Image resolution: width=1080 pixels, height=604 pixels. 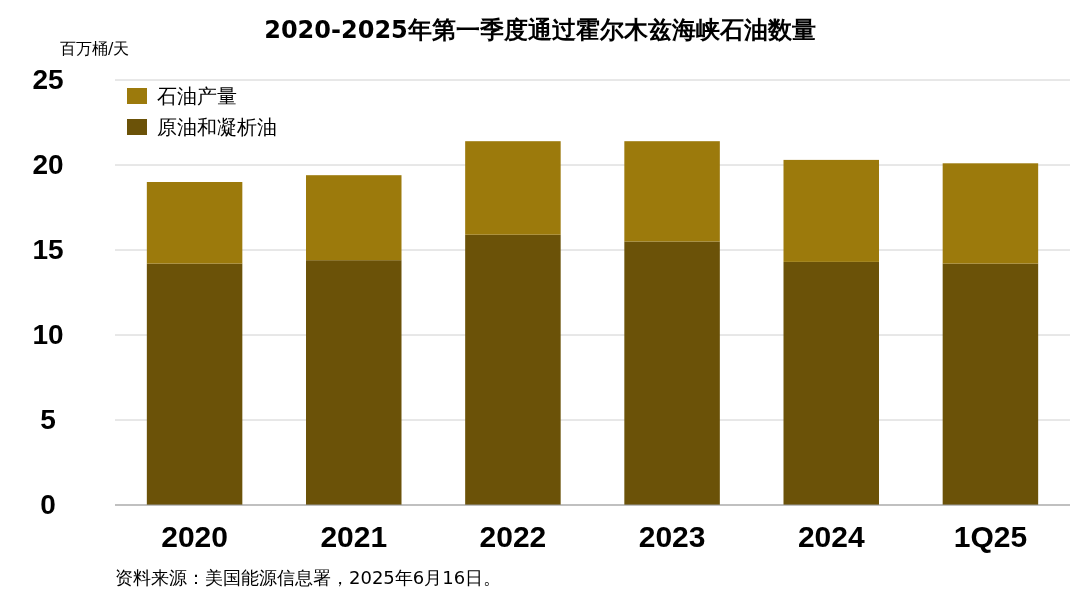 I want to click on y-tick-label: 25, so click(x=48, y=79).